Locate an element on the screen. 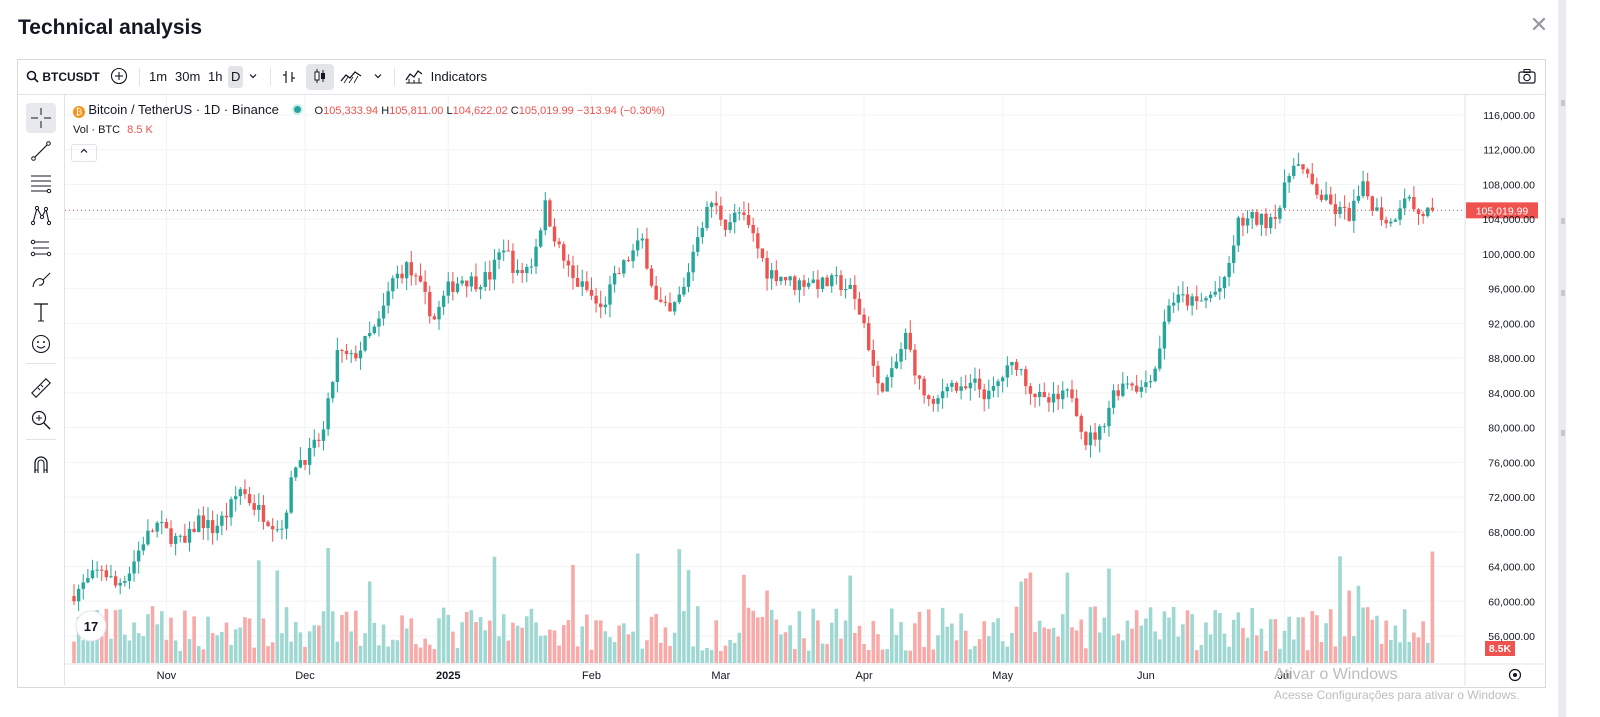 The image size is (1600, 717). emoji-tool is located at coordinates (41, 344).